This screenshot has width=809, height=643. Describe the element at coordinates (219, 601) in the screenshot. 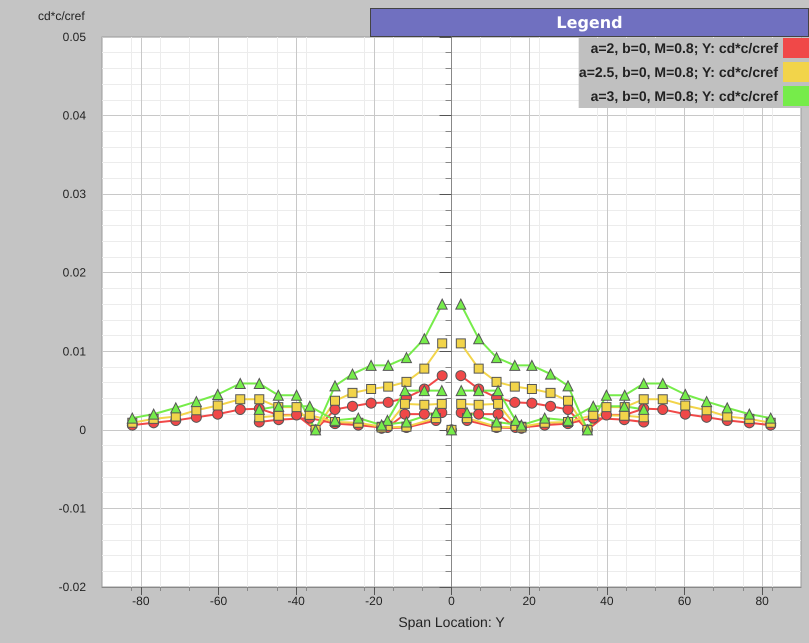

I see `x-tick-label: -60` at that location.